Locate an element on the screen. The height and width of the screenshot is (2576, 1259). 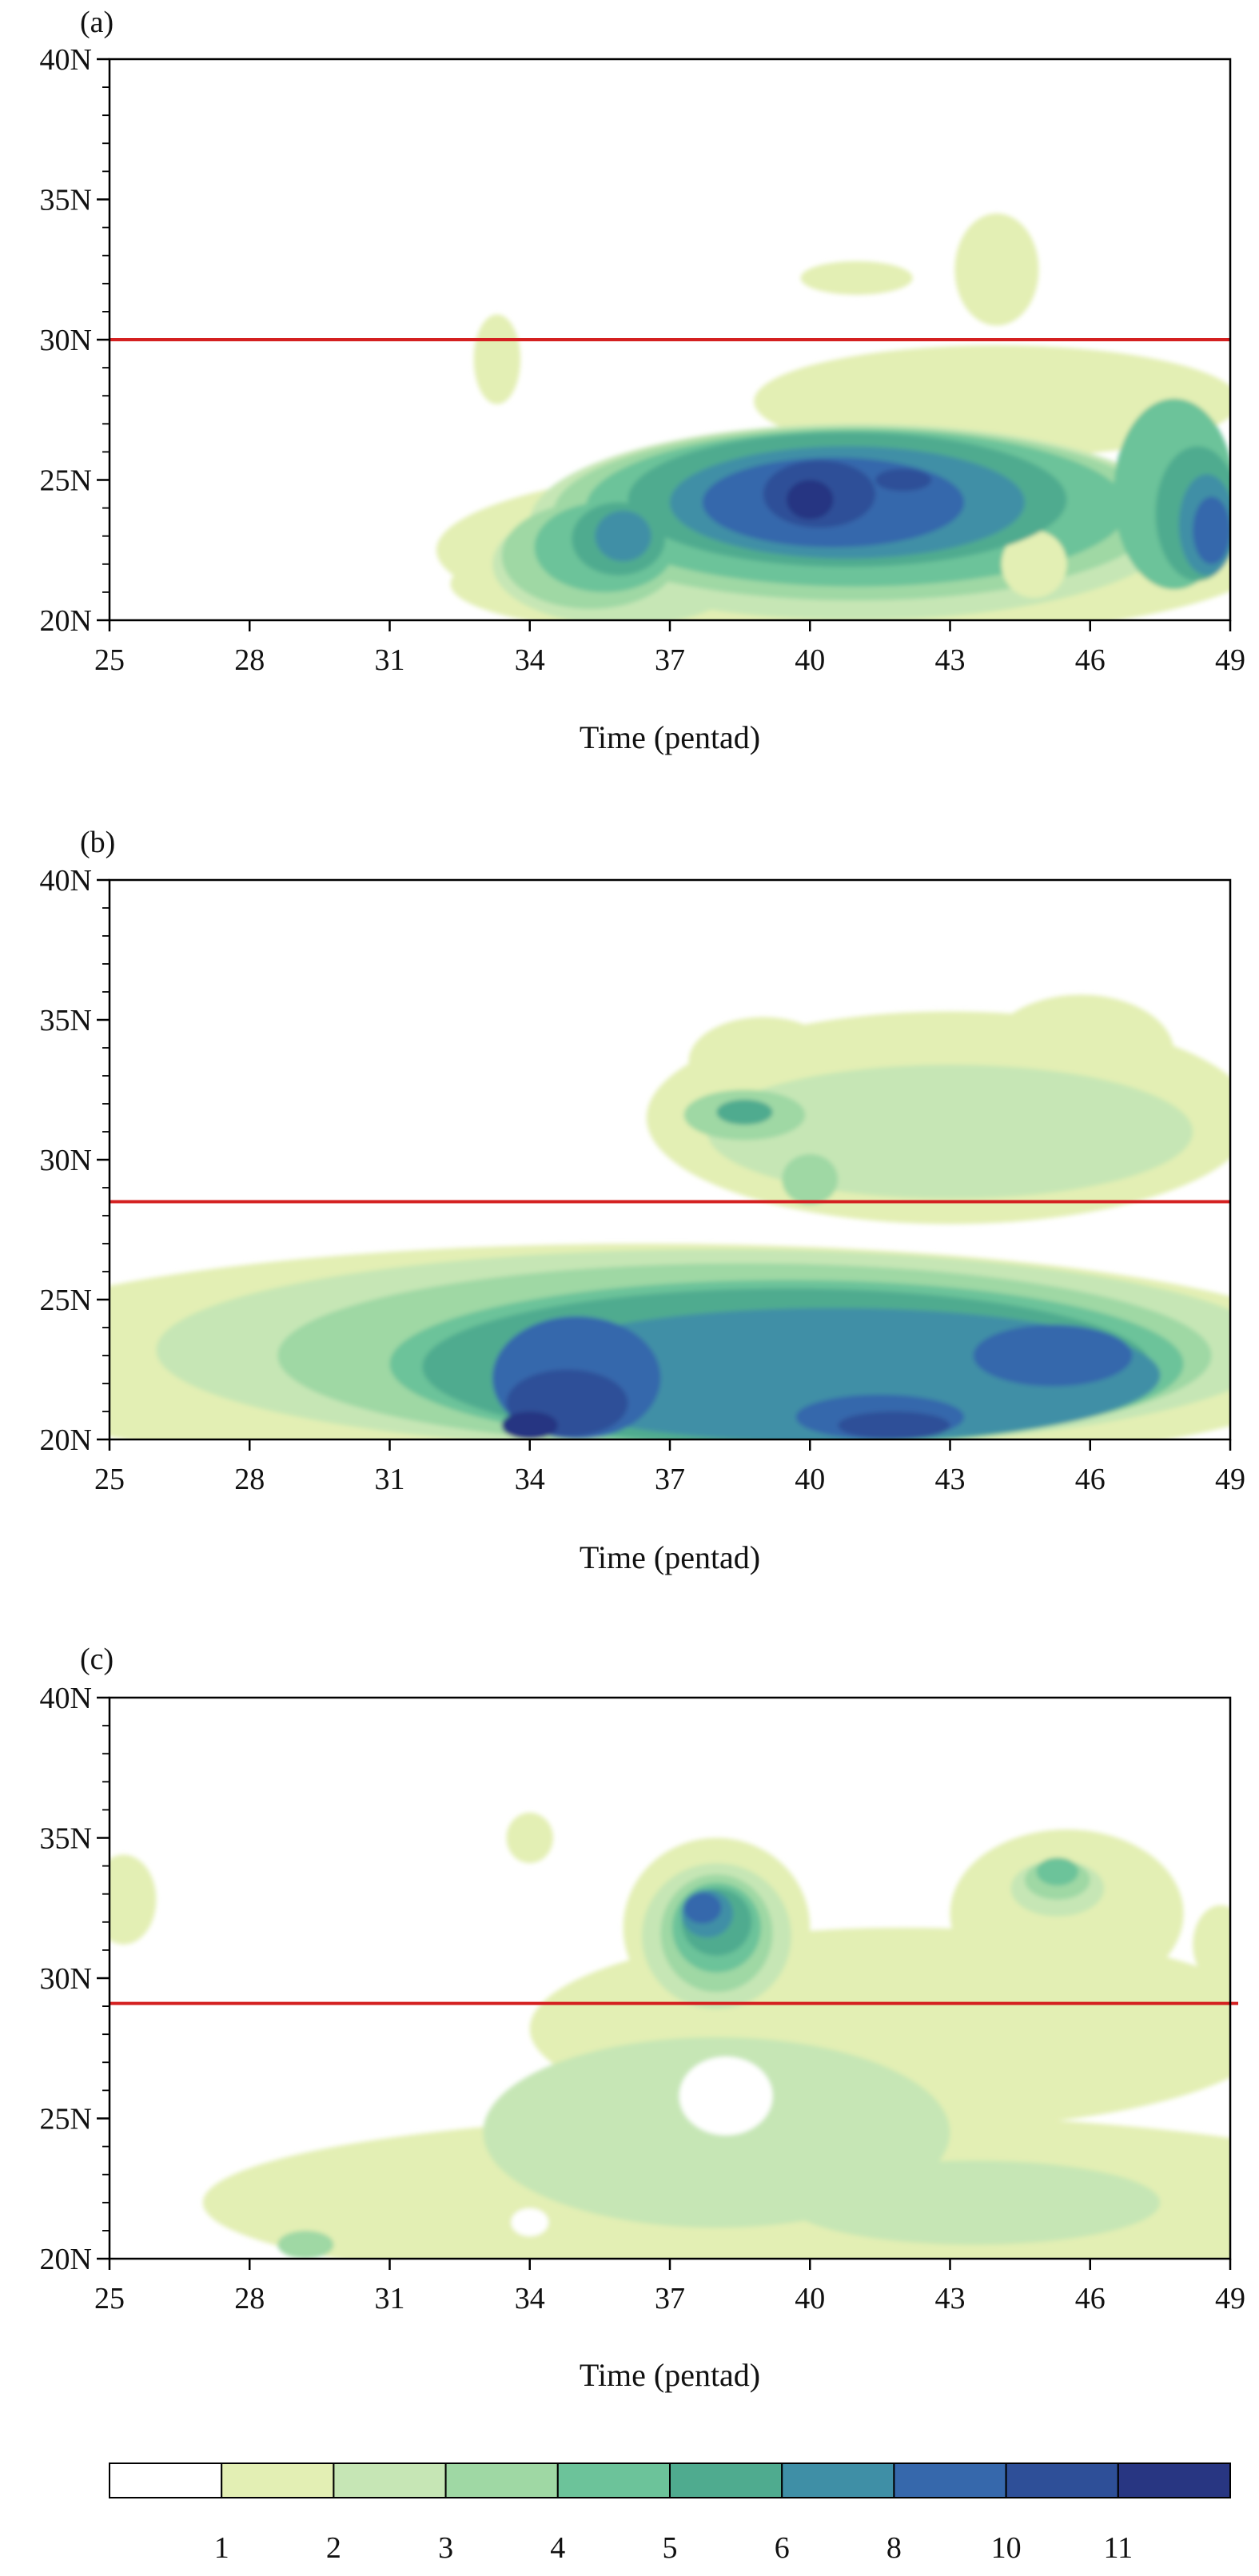
colorbar-label: 10 is located at coordinates (1006, 2548).